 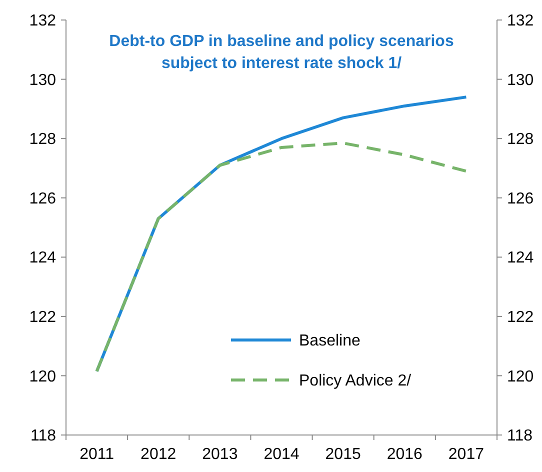 I want to click on x-tick-label: 2014, so click(x=282, y=454).